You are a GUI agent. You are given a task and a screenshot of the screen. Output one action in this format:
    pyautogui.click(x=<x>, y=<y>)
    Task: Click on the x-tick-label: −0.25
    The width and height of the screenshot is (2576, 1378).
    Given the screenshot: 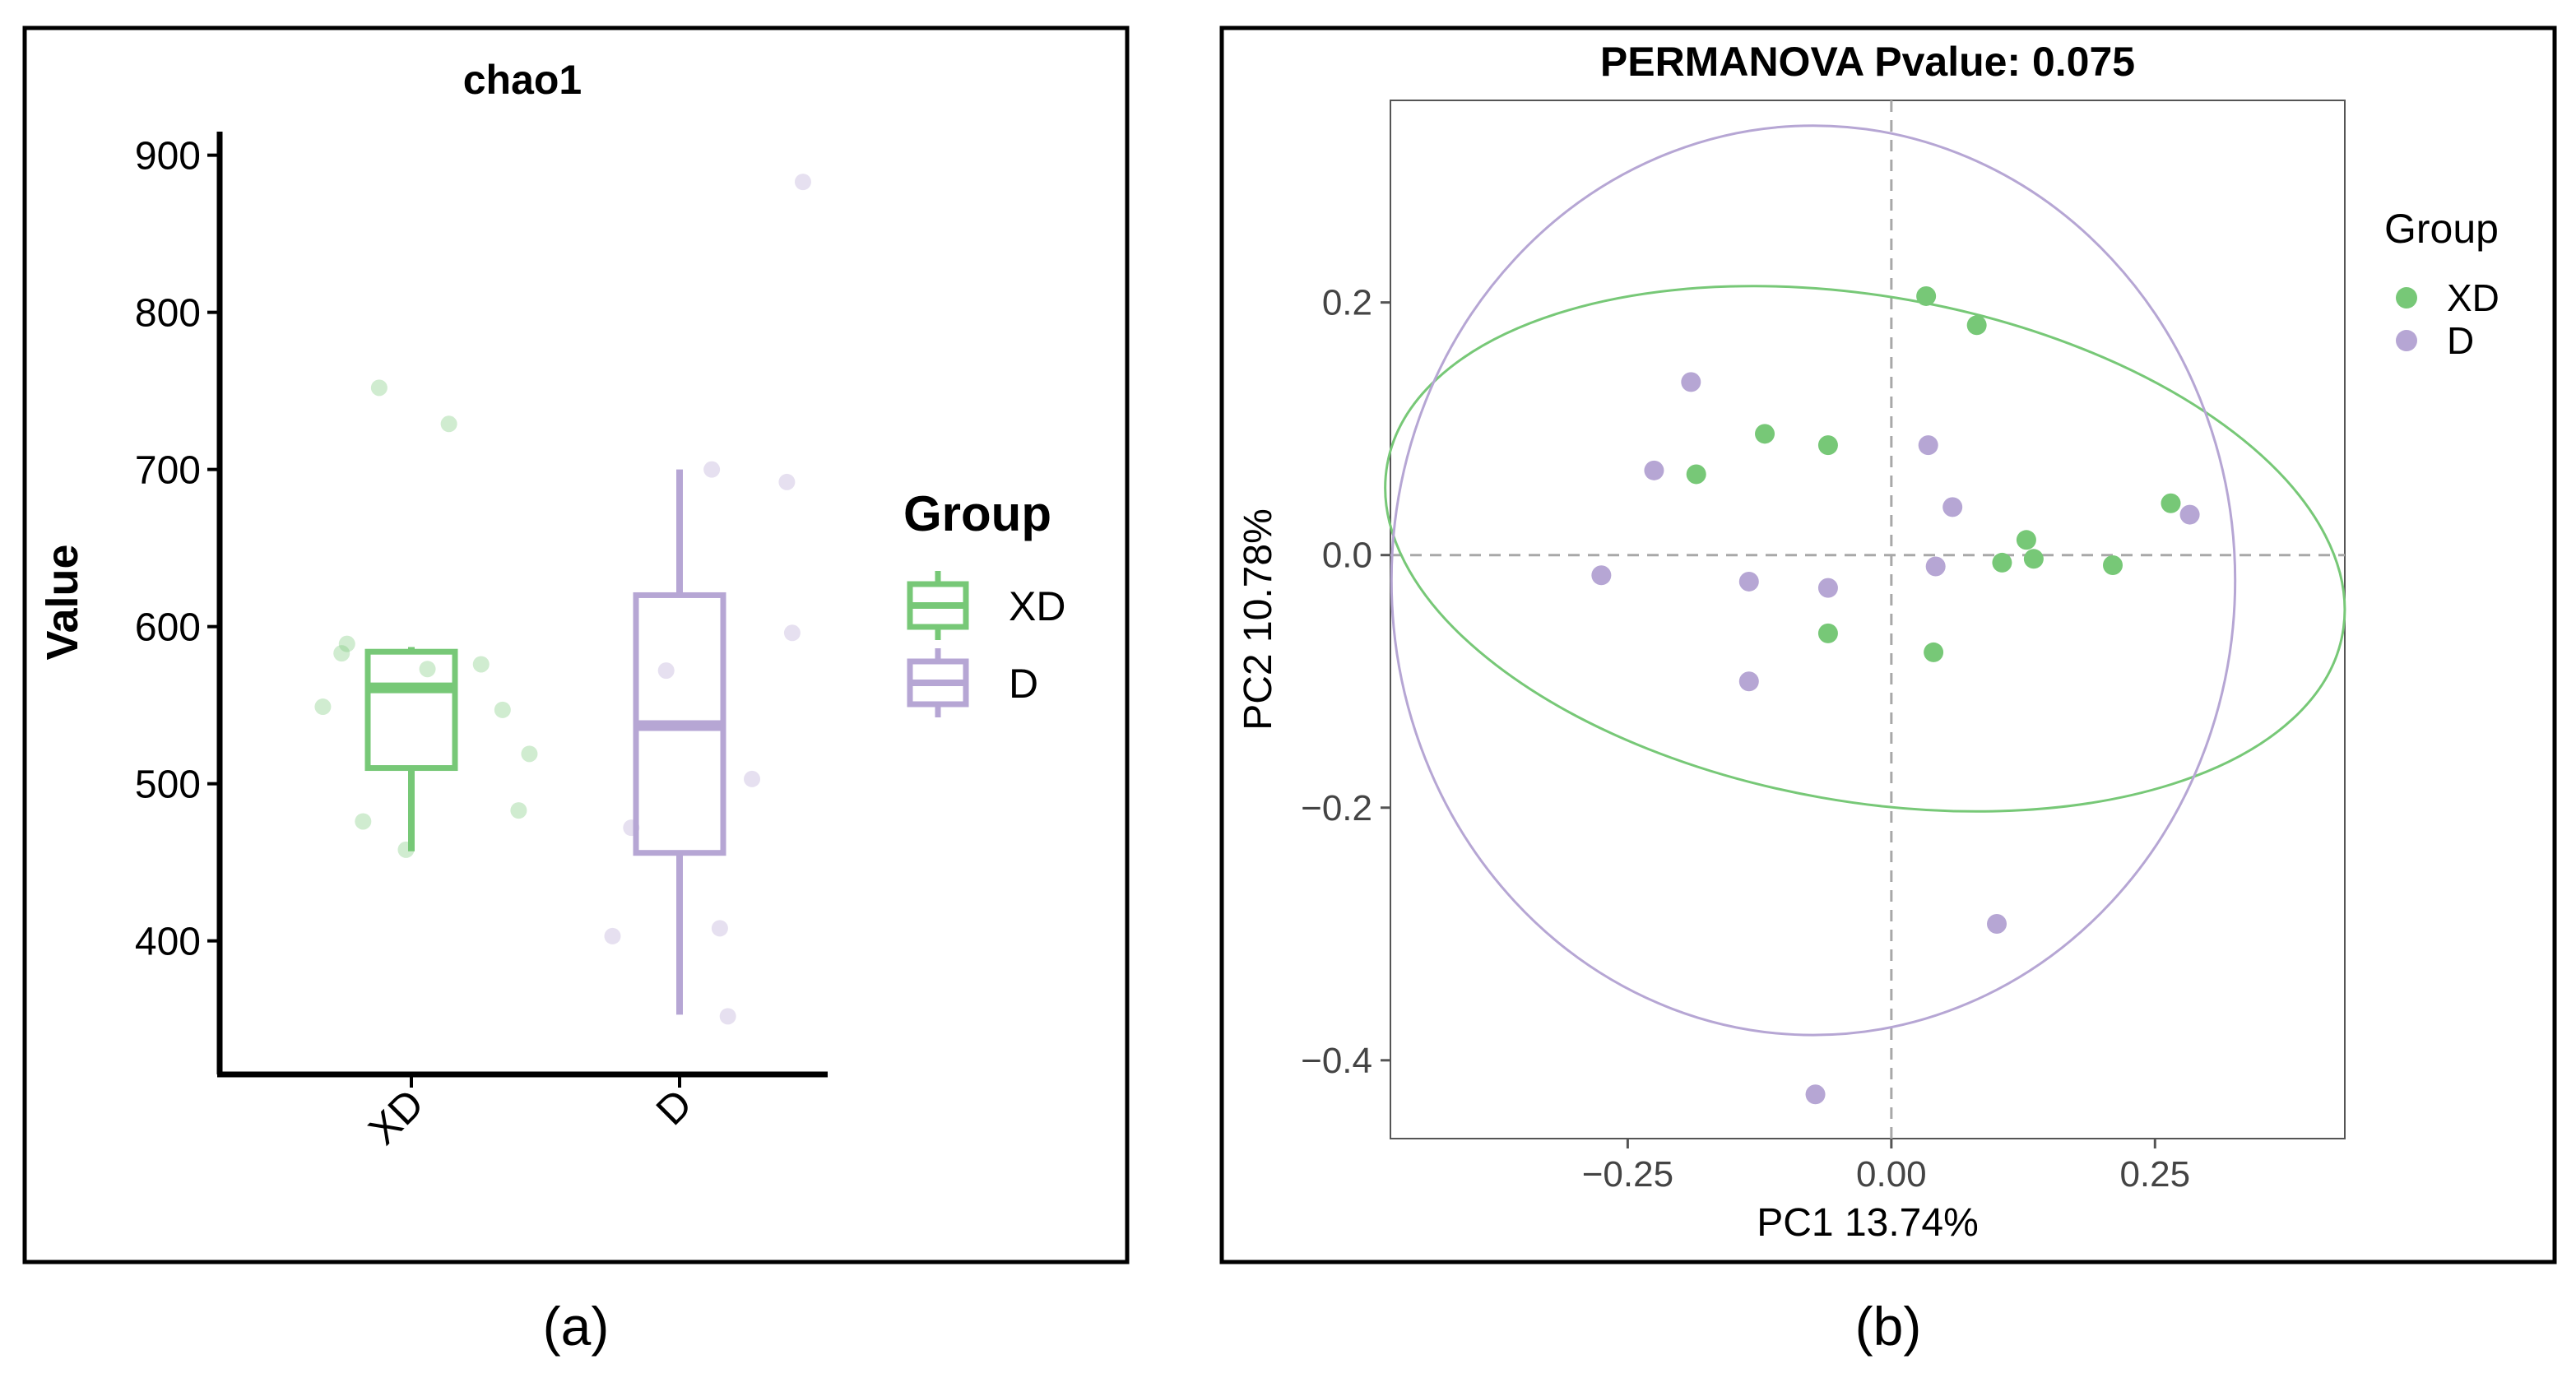 What is the action you would take?
    pyautogui.click(x=1627, y=1175)
    